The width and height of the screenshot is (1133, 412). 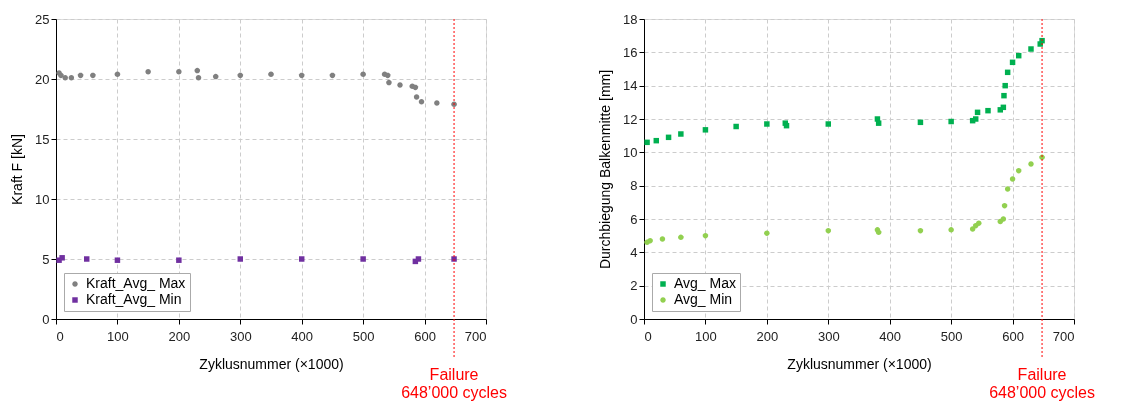 What do you see at coordinates (46, 259) in the screenshot?
I see `y-tick-label: 5` at bounding box center [46, 259].